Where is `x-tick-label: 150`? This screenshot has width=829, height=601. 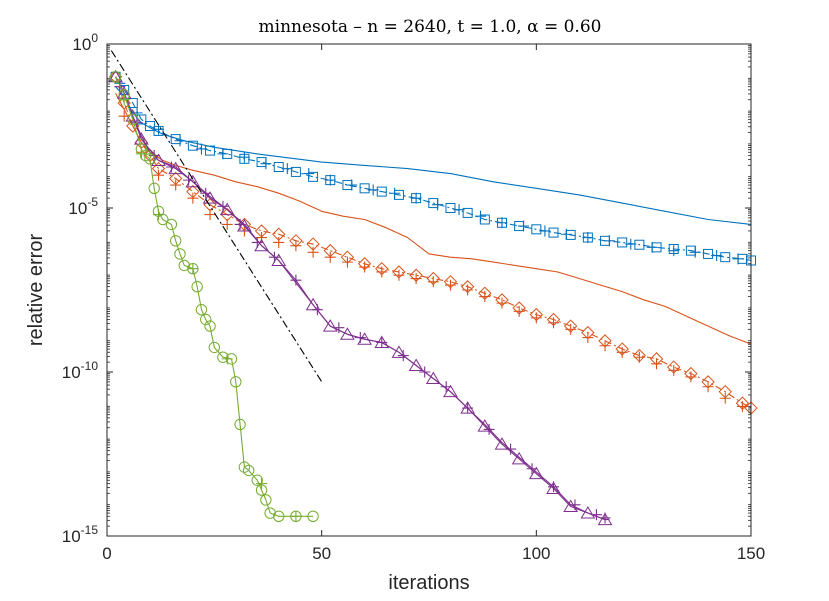 x-tick-label: 150 is located at coordinates (751, 553).